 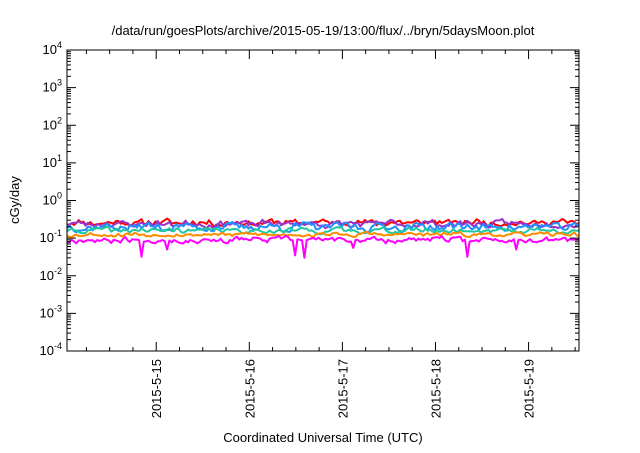 What do you see at coordinates (59, 158) in the screenshot?
I see `y-tick-exponent: 1` at bounding box center [59, 158].